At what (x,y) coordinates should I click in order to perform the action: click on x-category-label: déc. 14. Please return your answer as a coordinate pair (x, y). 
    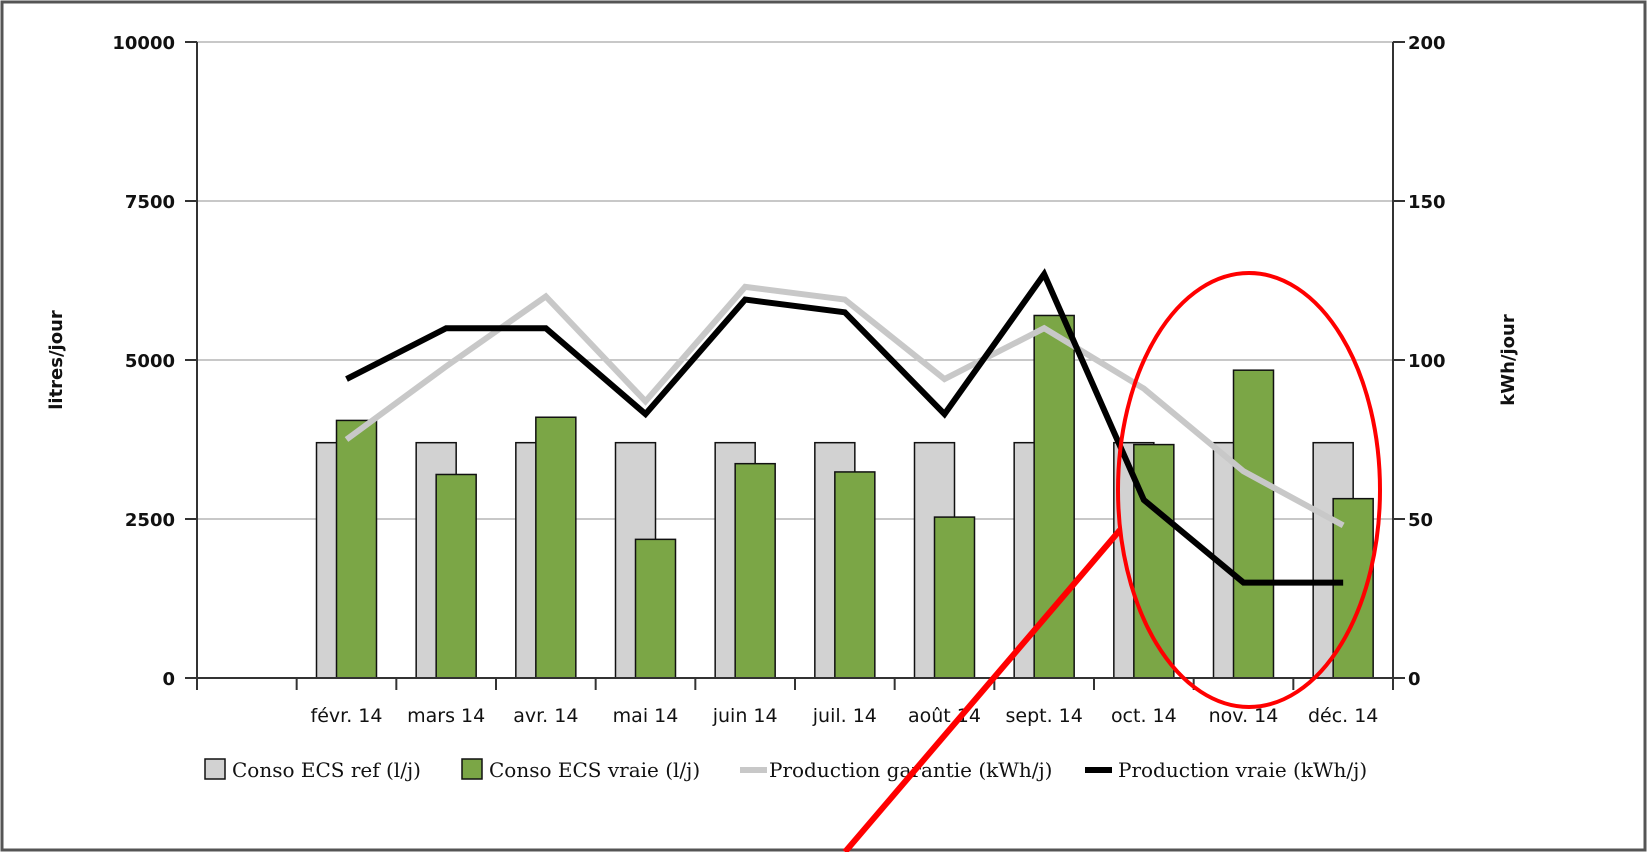
    Looking at the image, I should click on (1343, 716).